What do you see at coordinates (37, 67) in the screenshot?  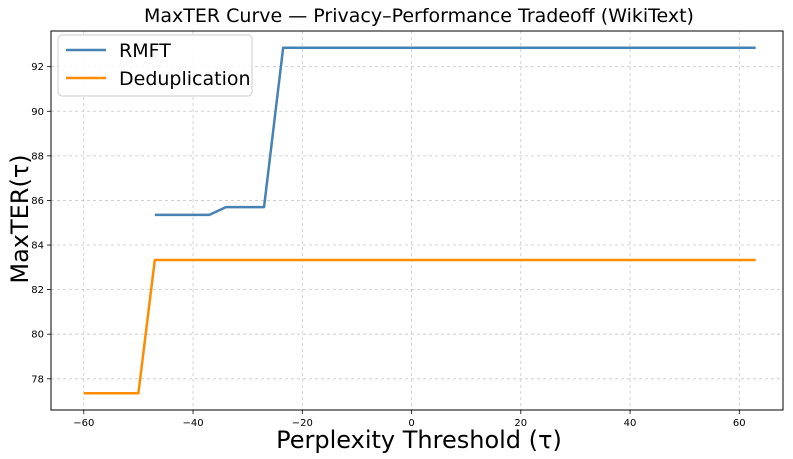 I see `y-tick-label: 92` at bounding box center [37, 67].